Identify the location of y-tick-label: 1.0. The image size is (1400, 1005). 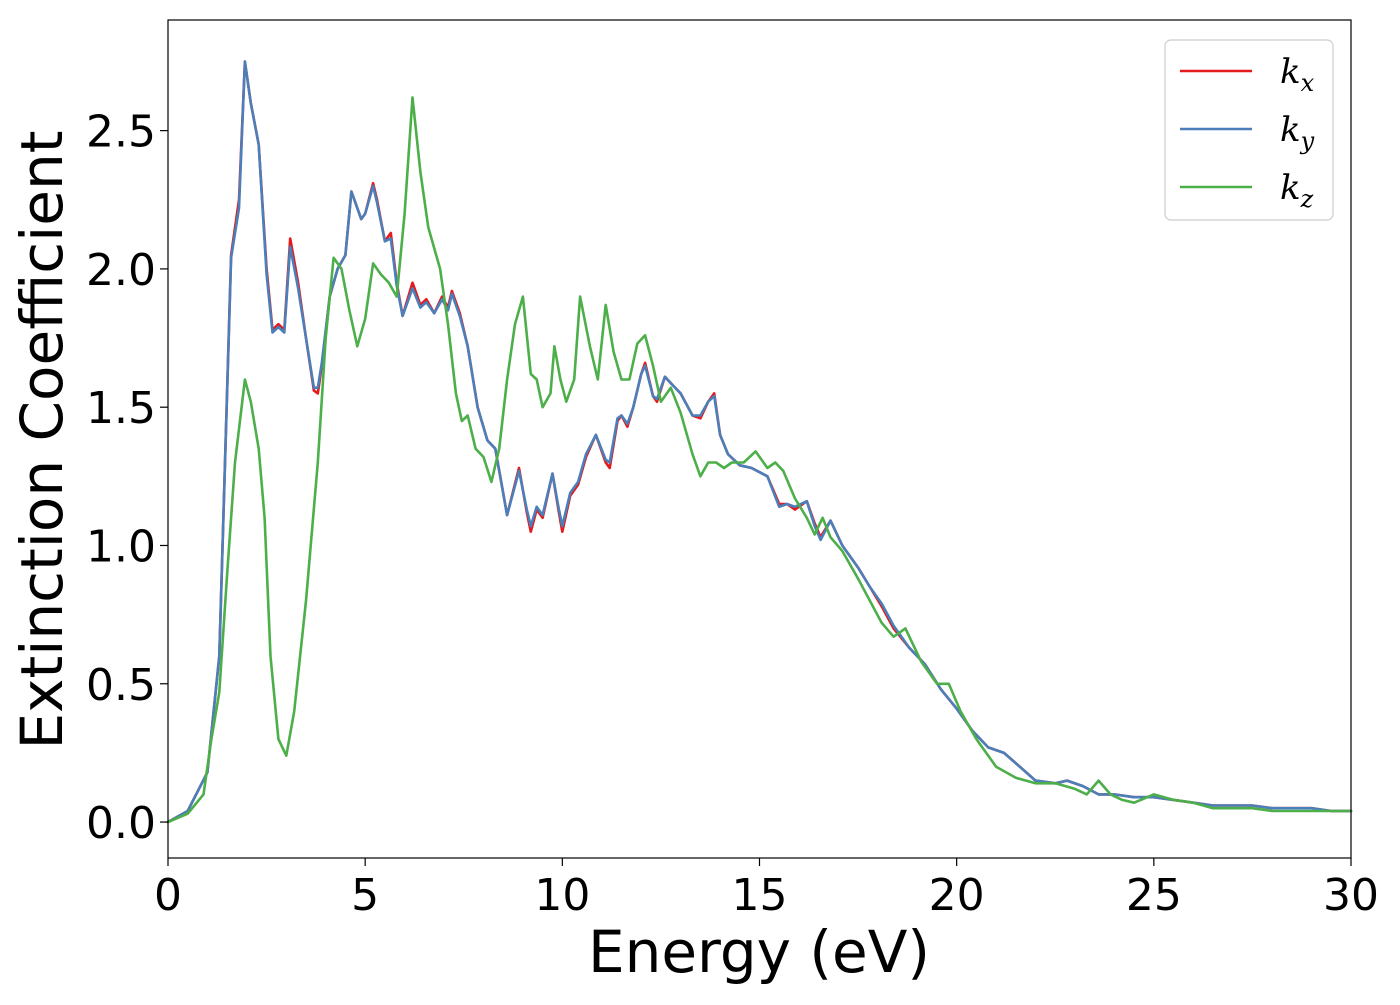
(121, 546).